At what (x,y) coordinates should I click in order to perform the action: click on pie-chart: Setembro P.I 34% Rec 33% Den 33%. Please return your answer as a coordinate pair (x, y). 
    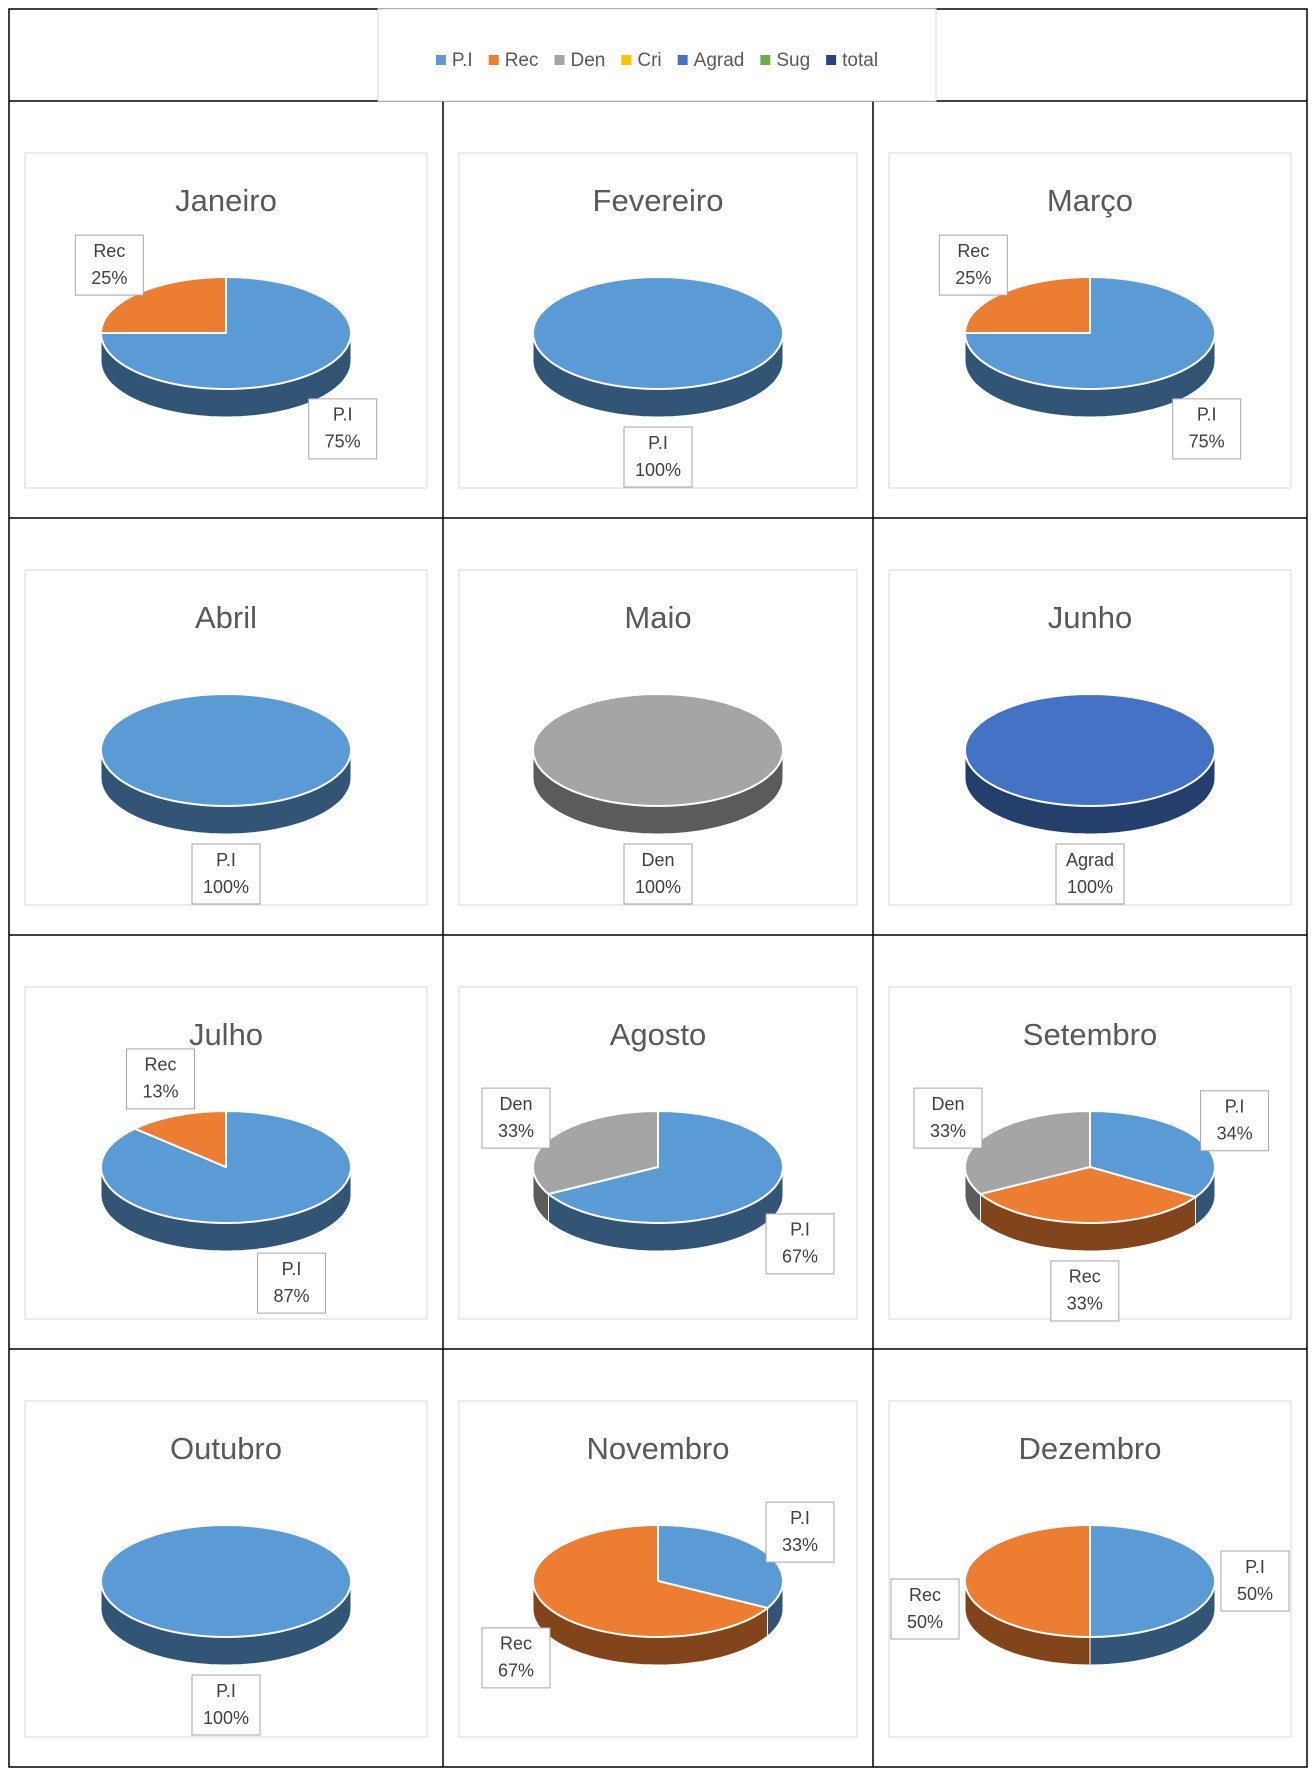
    Looking at the image, I should click on (1090, 1154).